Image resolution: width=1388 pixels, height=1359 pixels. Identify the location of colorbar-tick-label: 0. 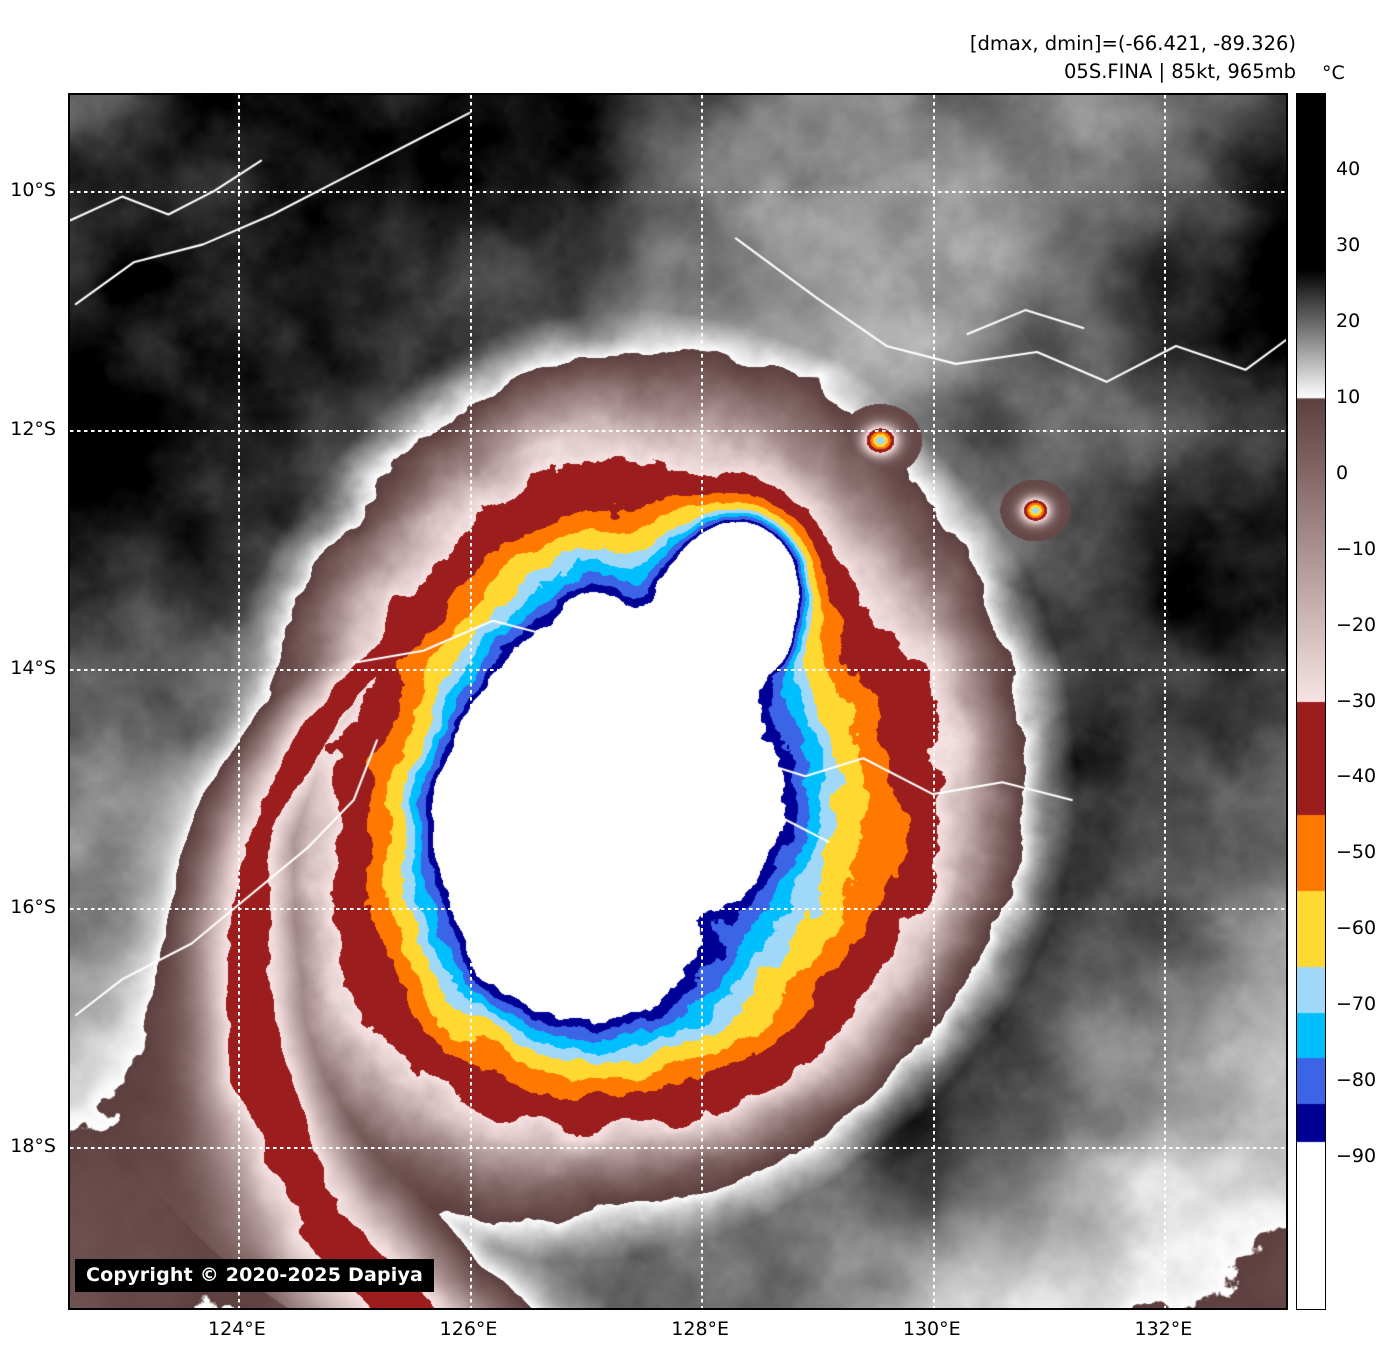
(1342, 472).